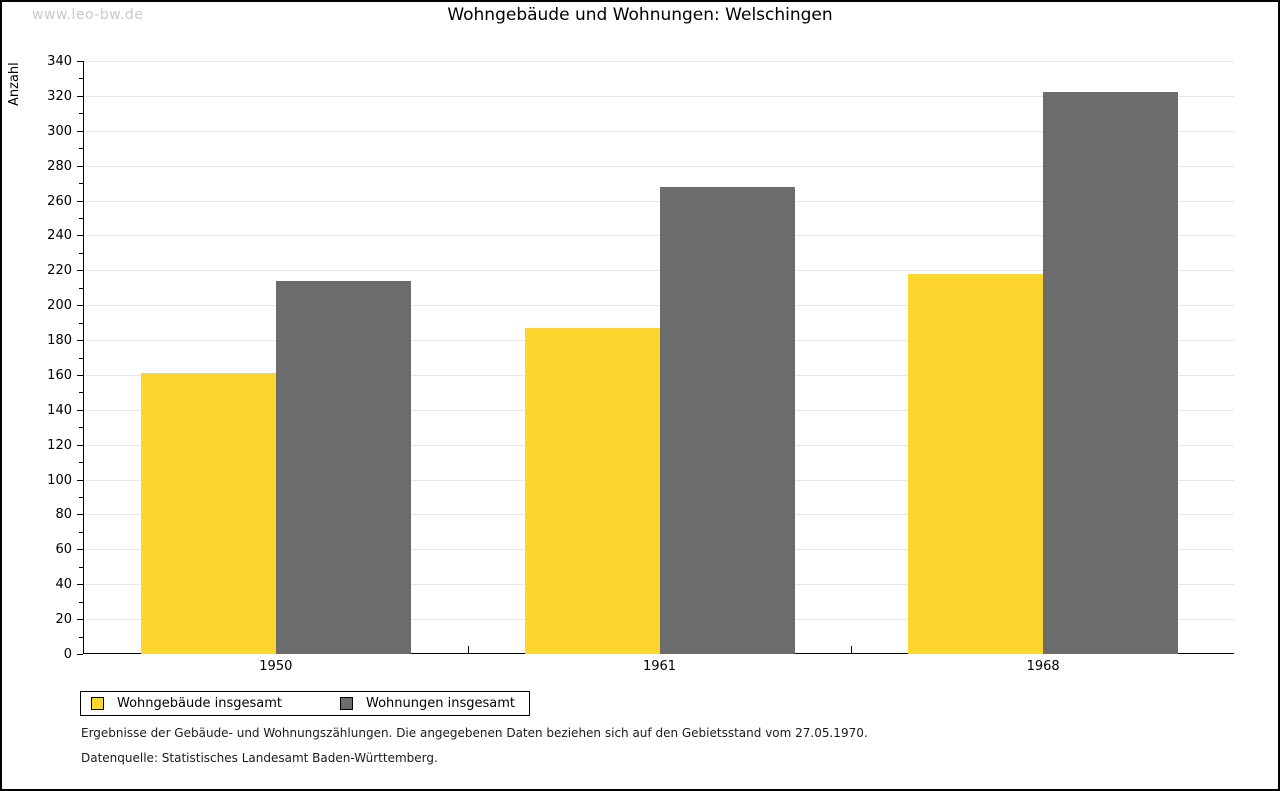  I want to click on y-tick-label: 120, so click(59, 445).